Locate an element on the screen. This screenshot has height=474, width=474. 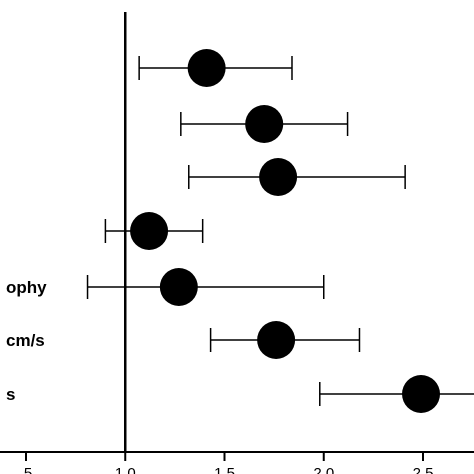
x-tick-label: 2.0 is located at coordinates (323, 469).